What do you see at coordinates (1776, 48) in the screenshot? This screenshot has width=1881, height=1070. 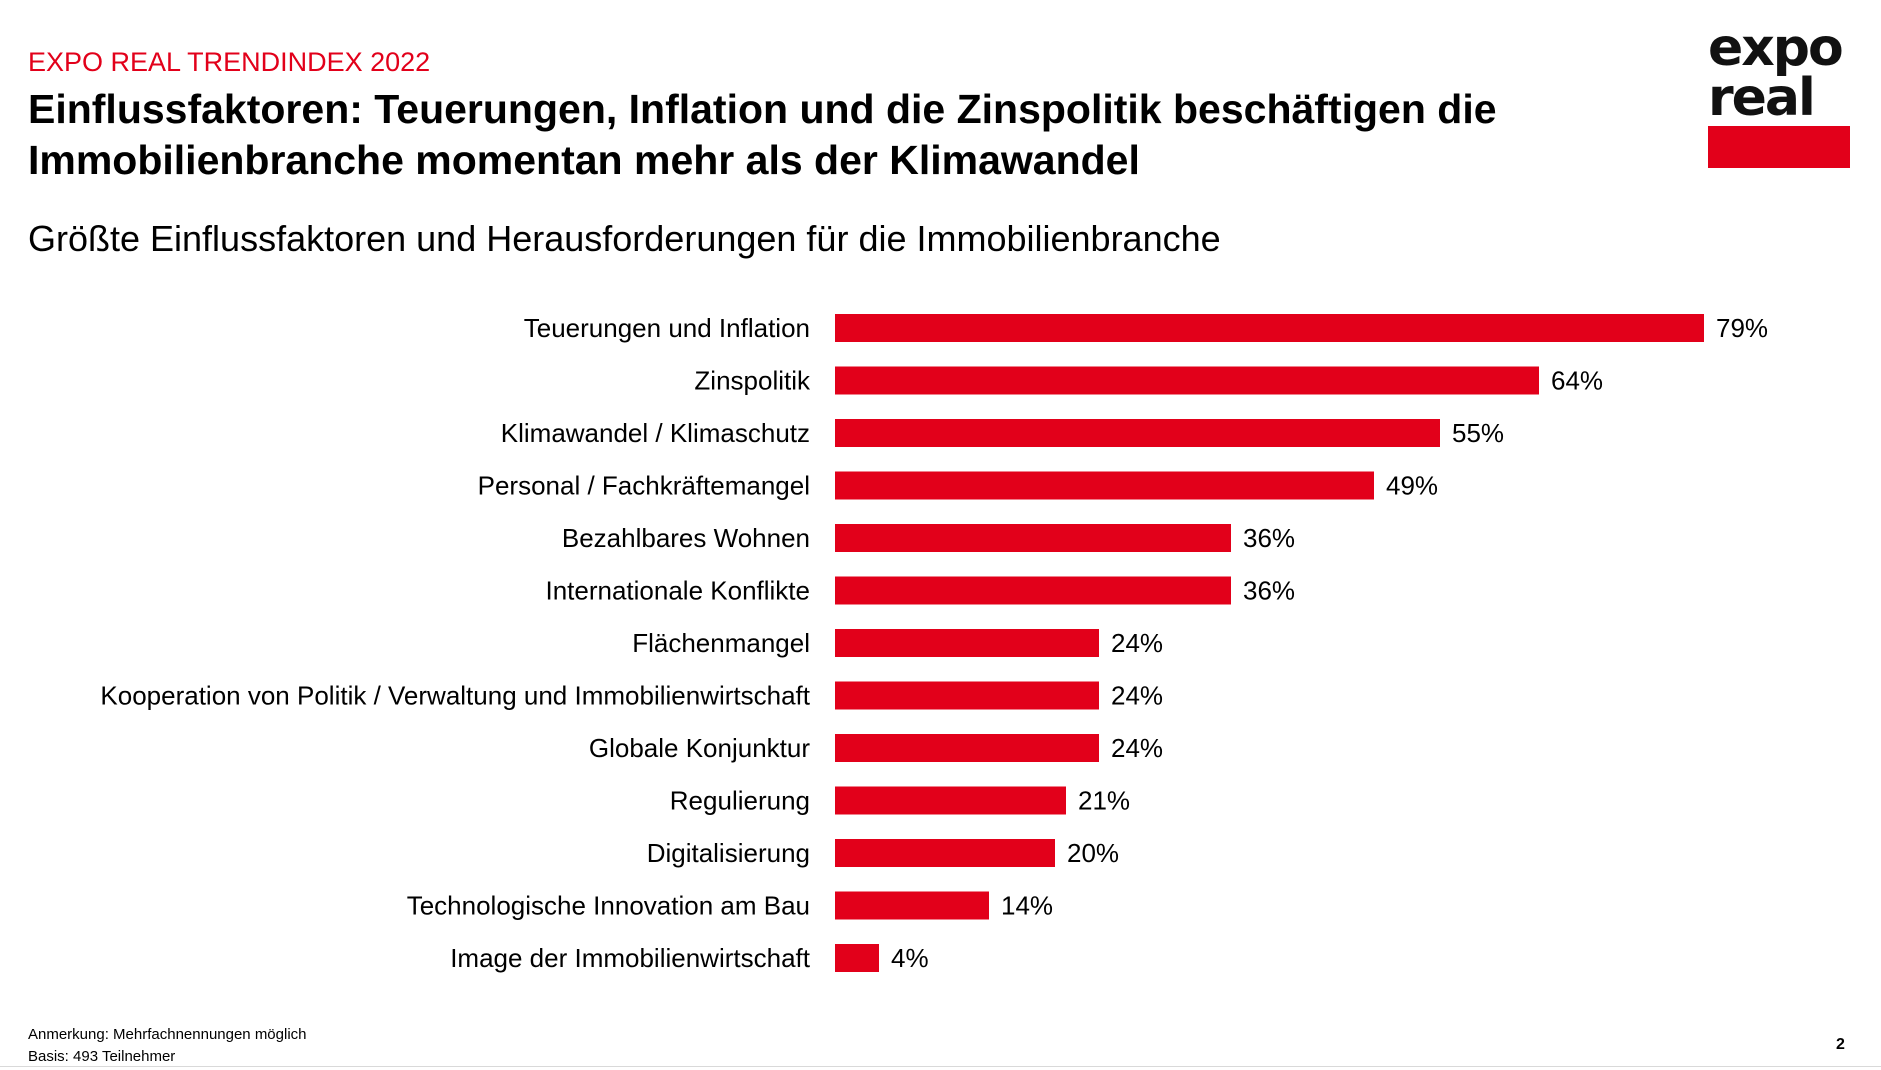 I see `logo-word-expo: expo` at bounding box center [1776, 48].